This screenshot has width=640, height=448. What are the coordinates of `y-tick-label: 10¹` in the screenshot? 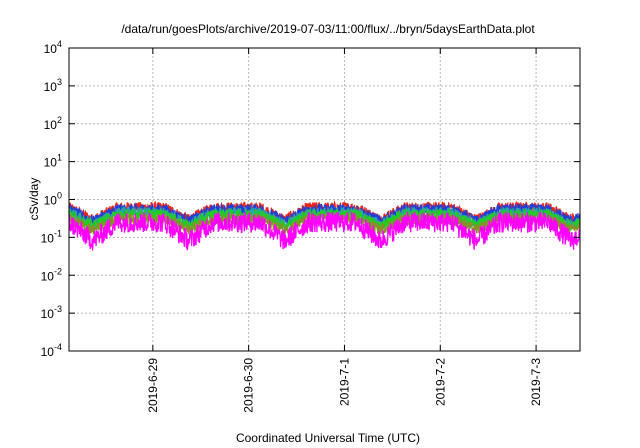 It's located at (53, 161).